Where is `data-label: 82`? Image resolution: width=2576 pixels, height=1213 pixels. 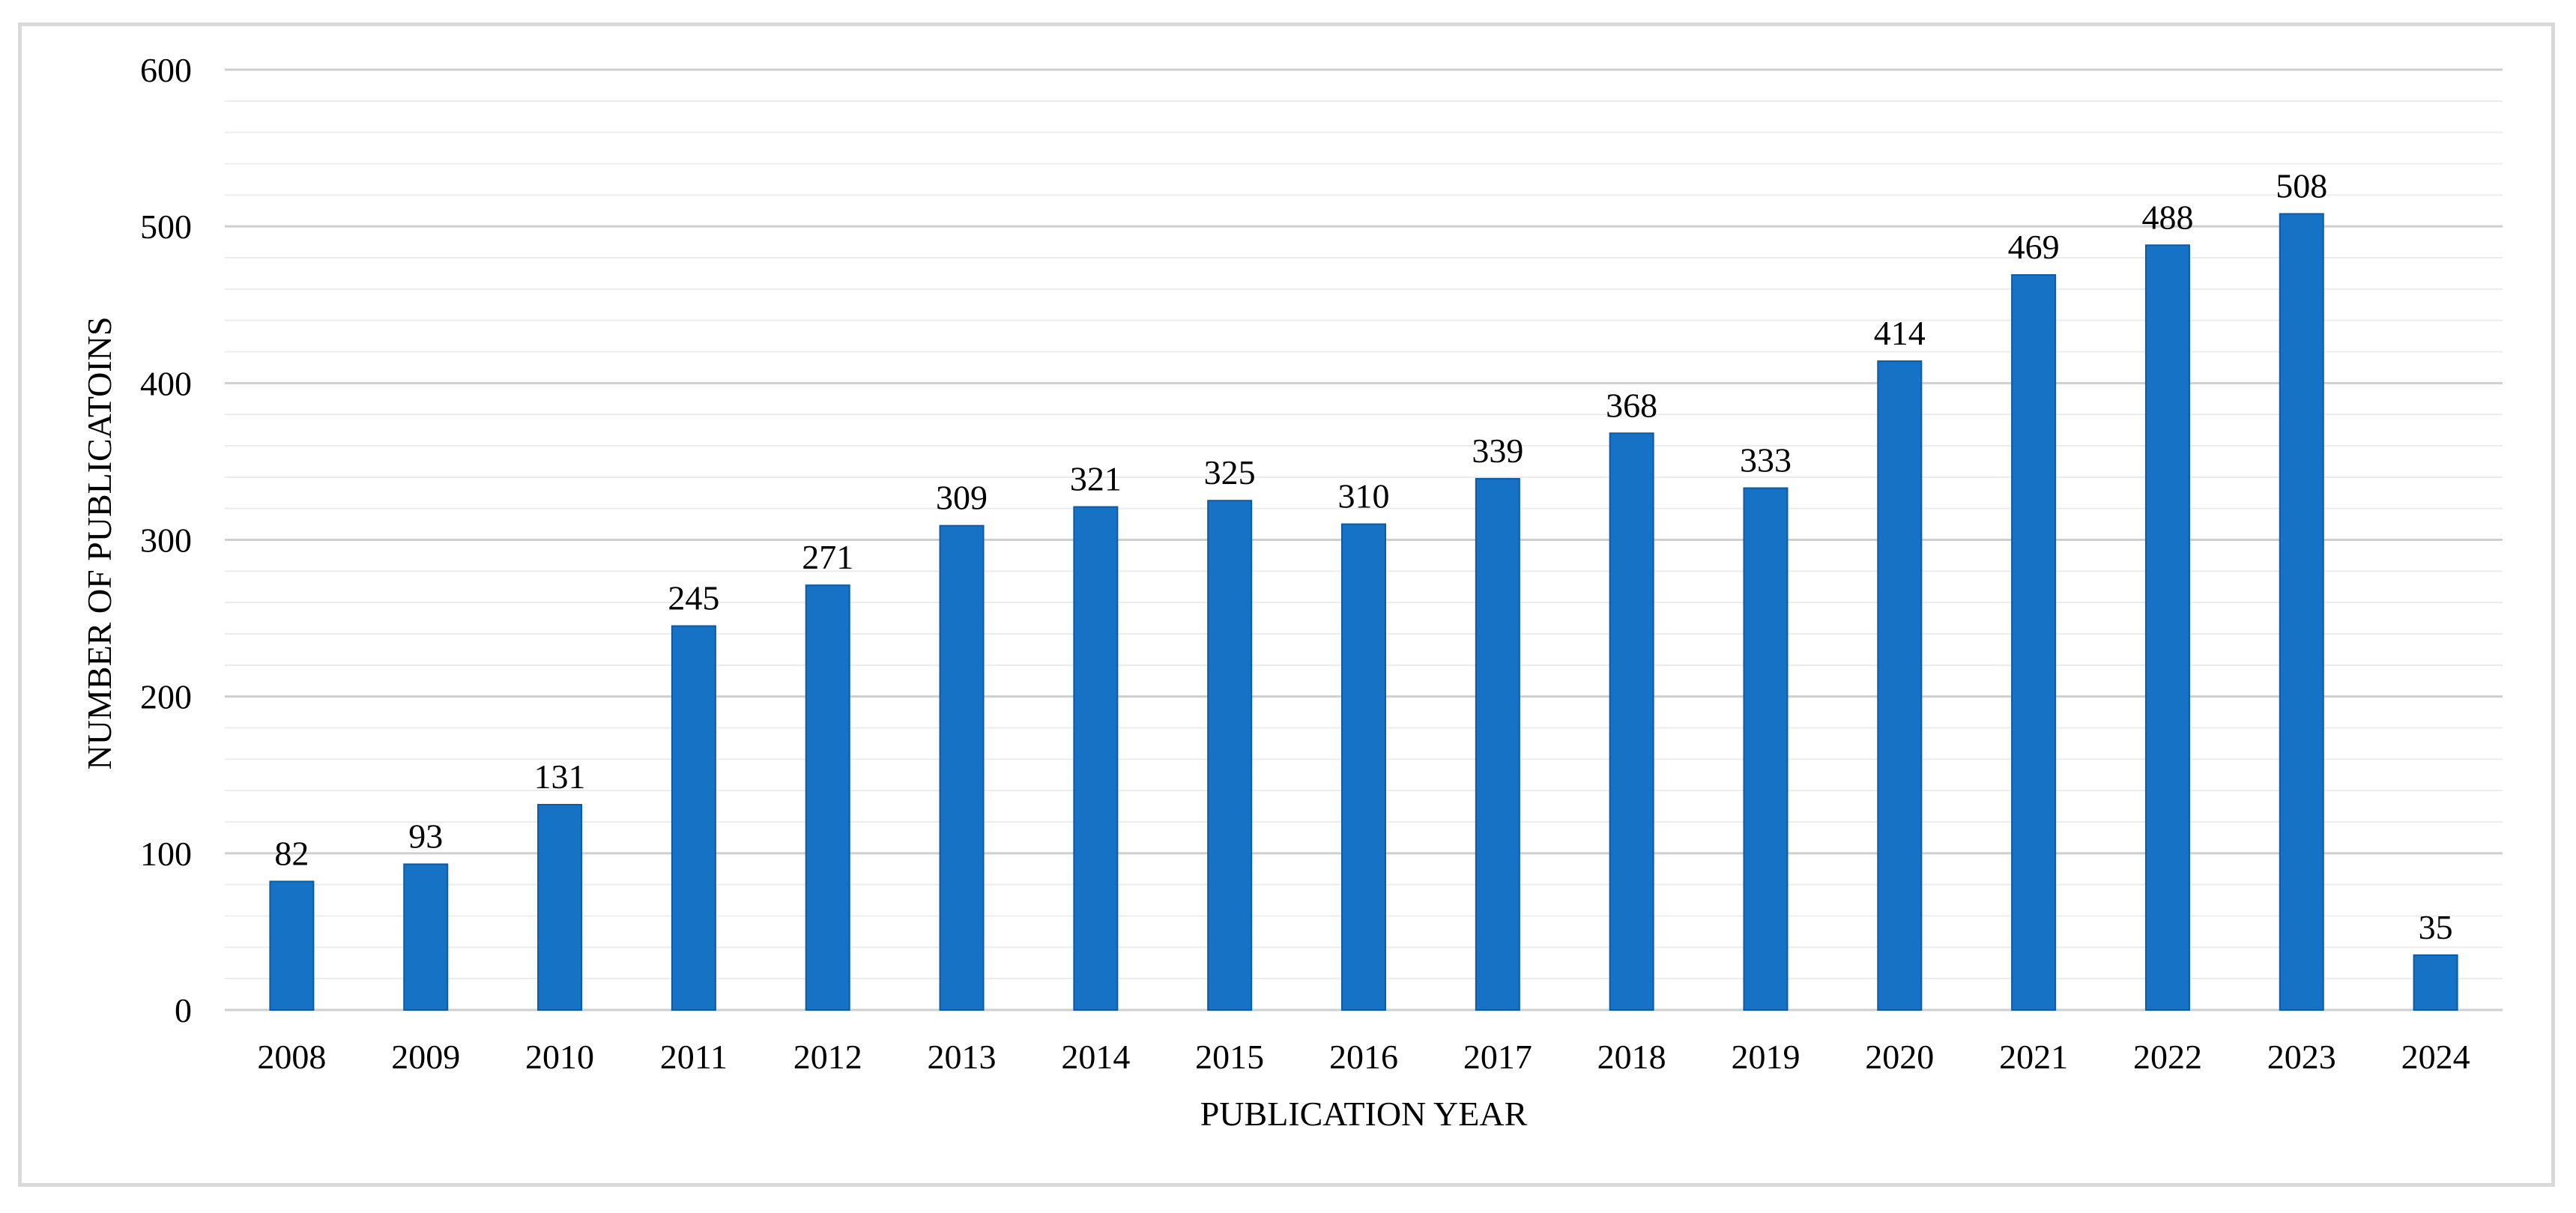 data-label: 82 is located at coordinates (291, 853).